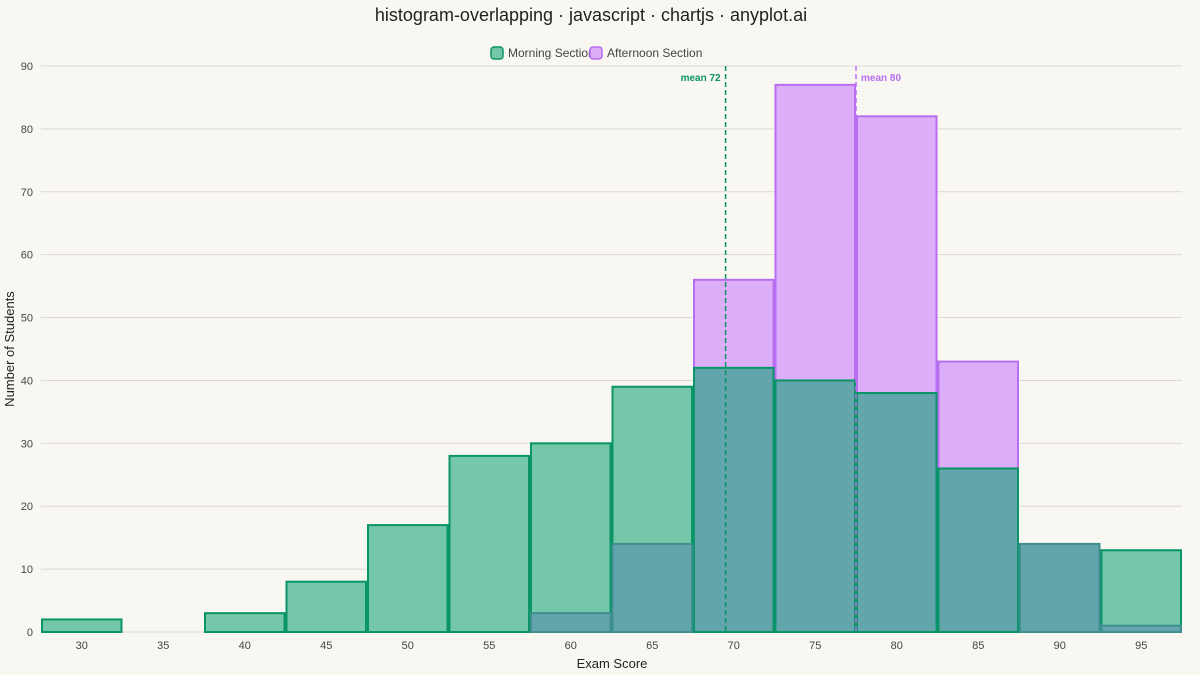 The image size is (1200, 675). What do you see at coordinates (82, 646) in the screenshot?
I see `x-tick-label: 30` at bounding box center [82, 646].